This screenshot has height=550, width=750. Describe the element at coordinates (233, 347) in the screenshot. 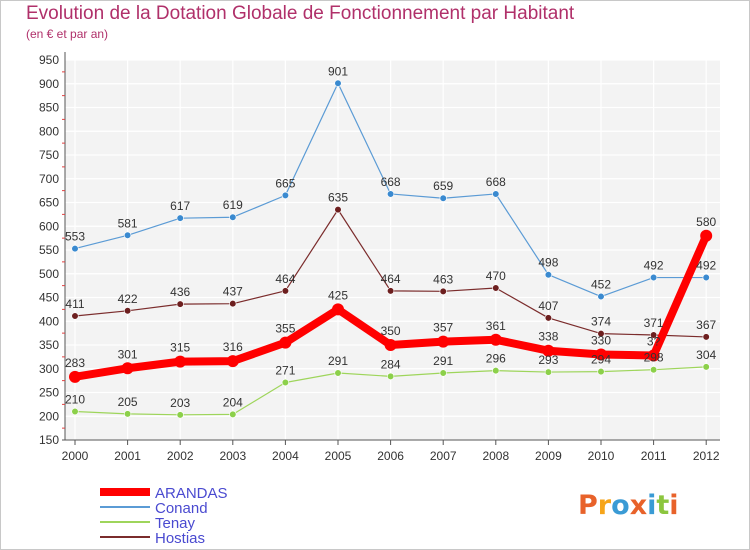

I see `data-label-arandas: 316` at that location.